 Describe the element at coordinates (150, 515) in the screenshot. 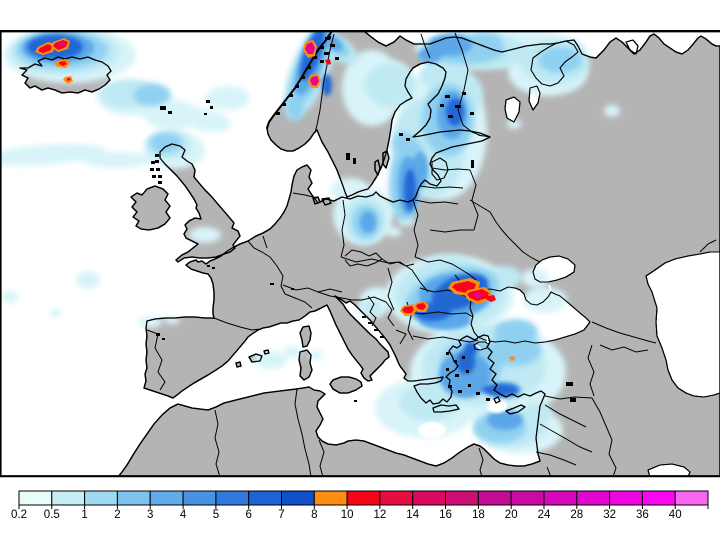

I see `svg-text: 3` at that location.